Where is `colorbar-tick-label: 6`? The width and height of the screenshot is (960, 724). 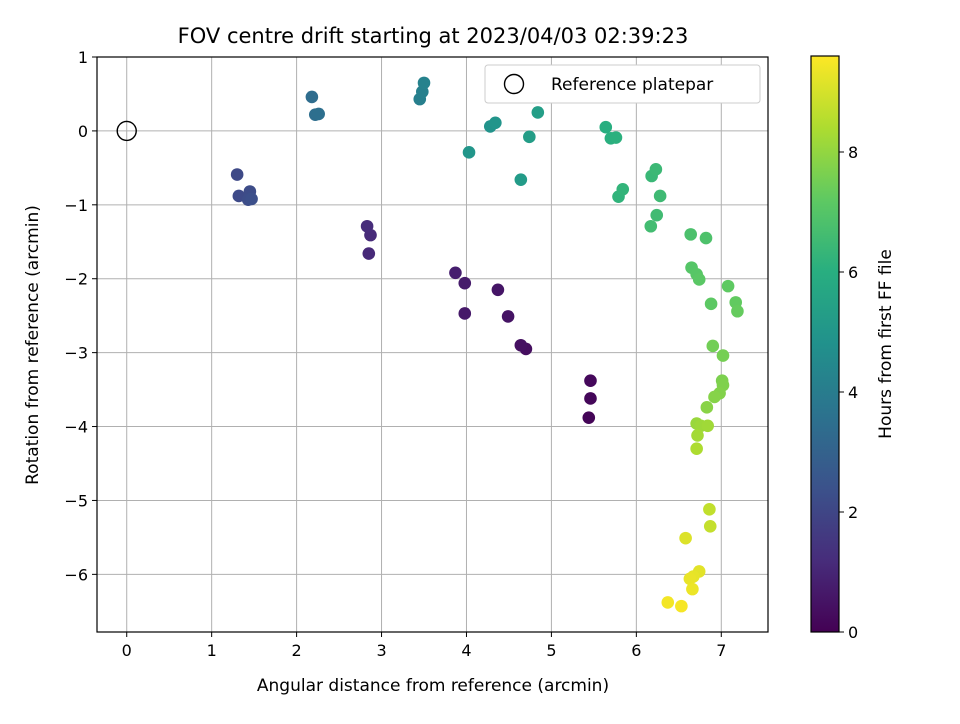
colorbar-tick-label: 6 is located at coordinates (853, 272).